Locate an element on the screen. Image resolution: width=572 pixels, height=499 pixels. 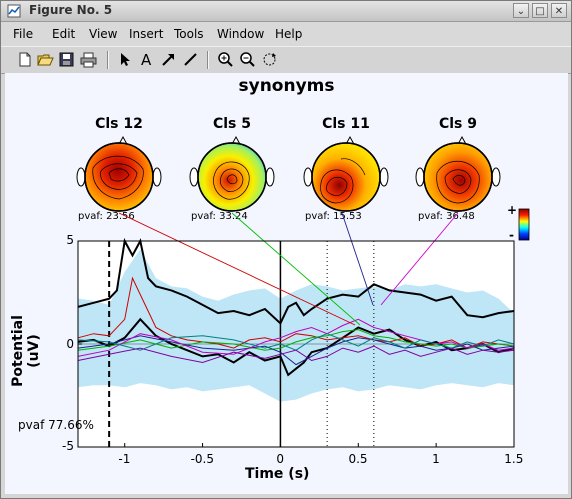
menu-bar: File Edit View Insert Tools Window Help is located at coordinates (286, 34).